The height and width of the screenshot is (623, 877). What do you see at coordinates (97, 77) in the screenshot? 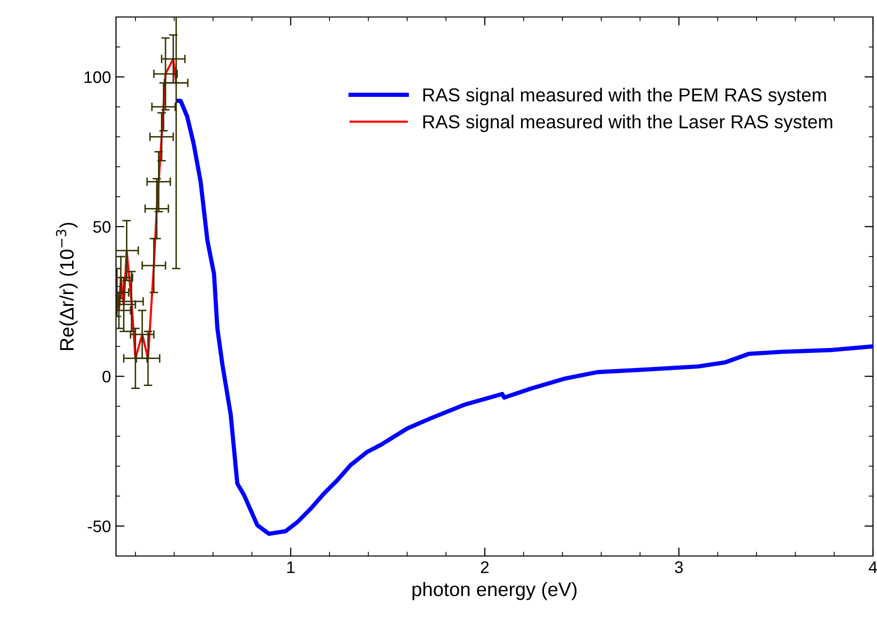
I see `y-tick-label: 100` at bounding box center [97, 77].